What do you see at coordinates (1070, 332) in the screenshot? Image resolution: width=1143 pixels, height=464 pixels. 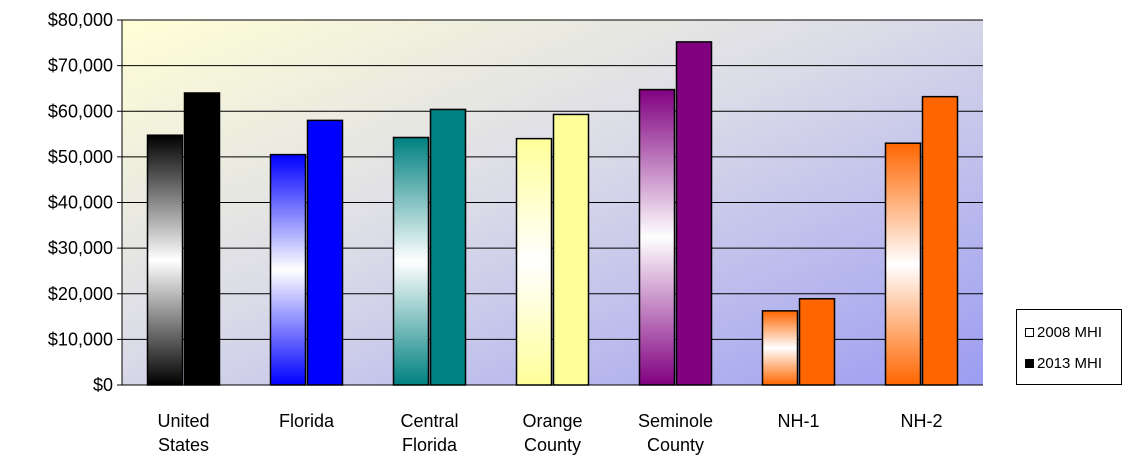 I see `legend-label-2008: 2008 MHI` at bounding box center [1070, 332].